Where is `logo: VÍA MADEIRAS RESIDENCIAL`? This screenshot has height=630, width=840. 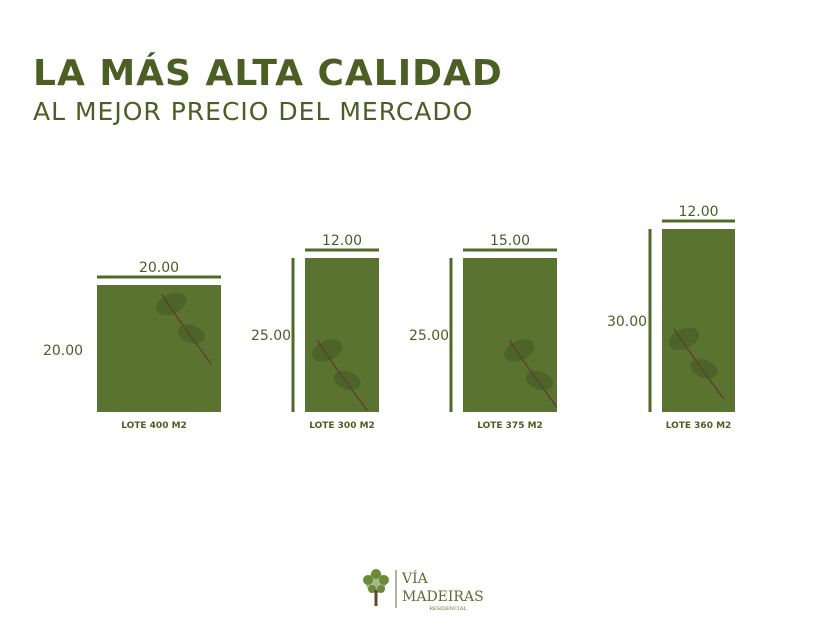 logo: VÍA MADEIRAS RESIDENCIAL is located at coordinates (423, 590).